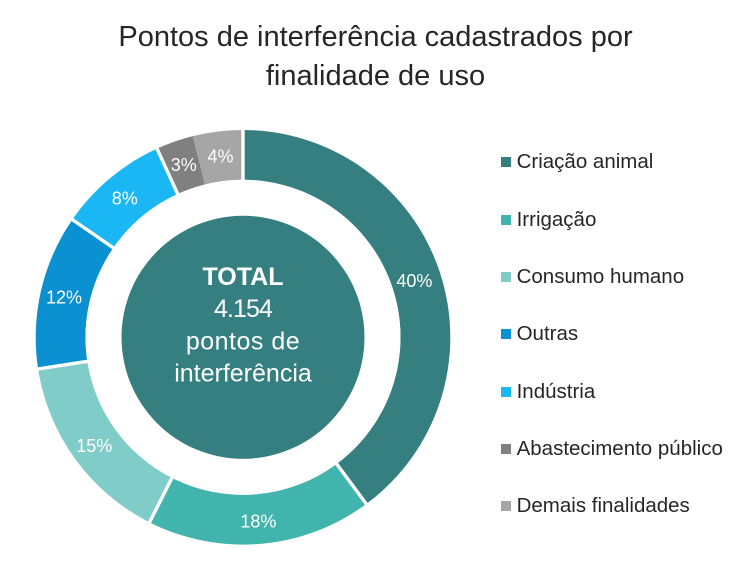 Image resolution: width=749 pixels, height=588 pixels. Describe the element at coordinates (220, 157) in the screenshot. I see `svg-text: 4%` at that location.